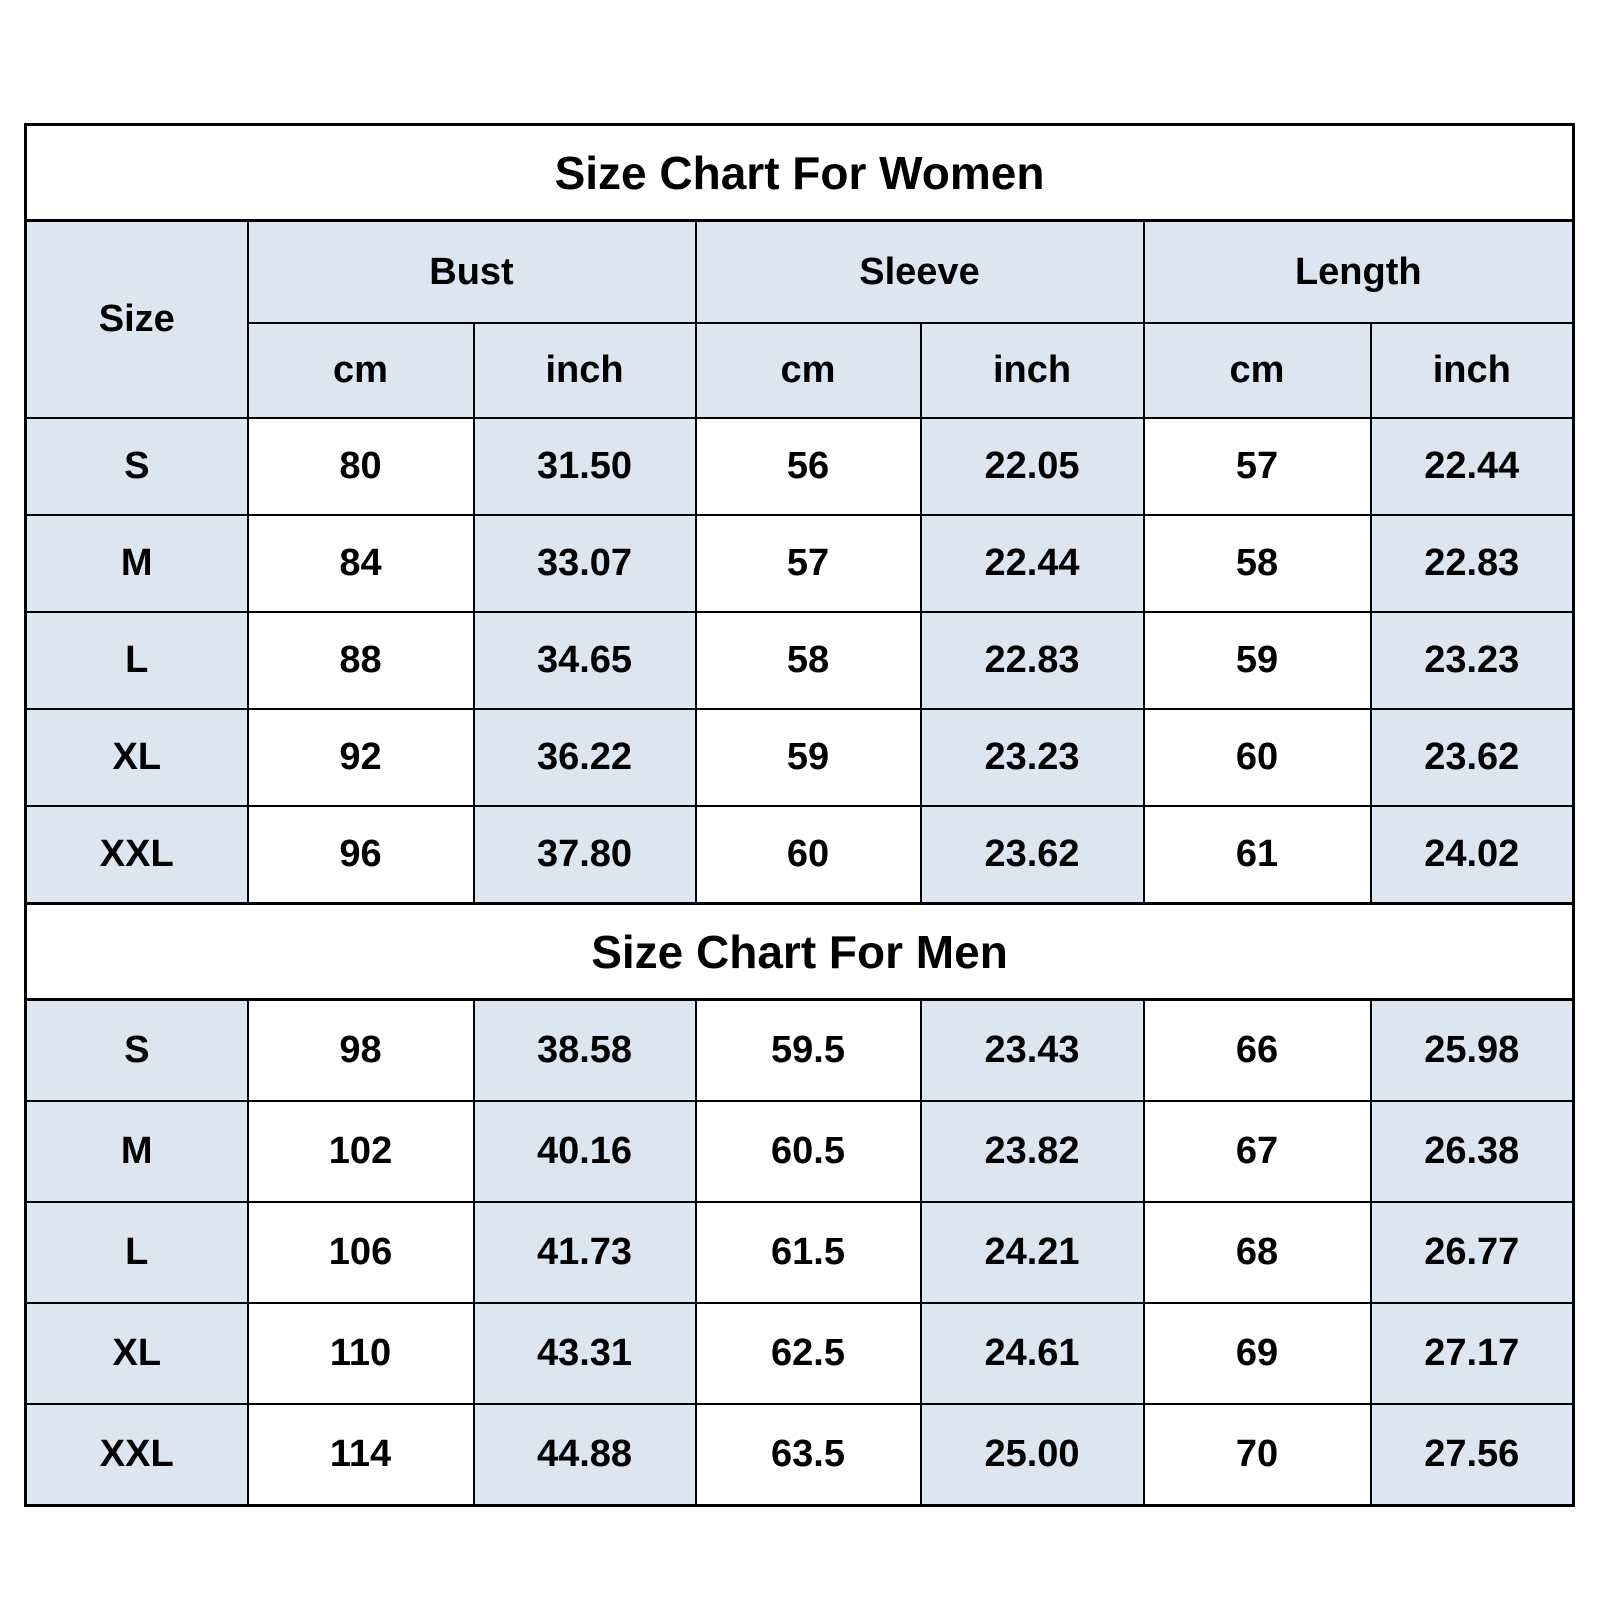 This screenshot has width=1600, height=1600. What do you see at coordinates (1472, 1050) in the screenshot?
I see `value-cell: 25.98` at bounding box center [1472, 1050].